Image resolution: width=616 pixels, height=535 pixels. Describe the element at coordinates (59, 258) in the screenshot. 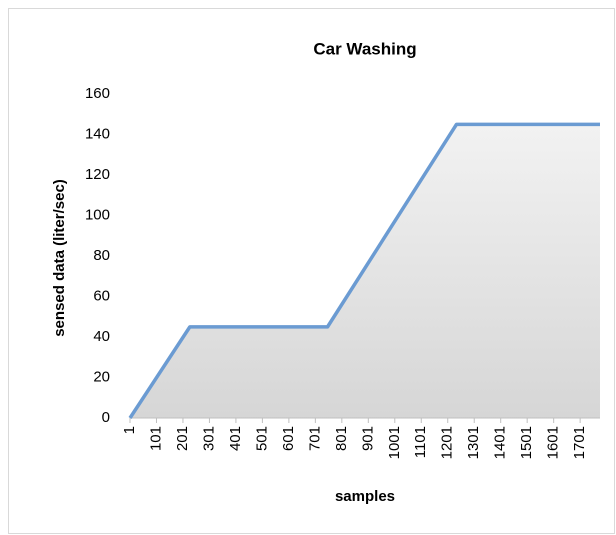

I see `y-axis-label: sensed data (liter/sec)` at that location.